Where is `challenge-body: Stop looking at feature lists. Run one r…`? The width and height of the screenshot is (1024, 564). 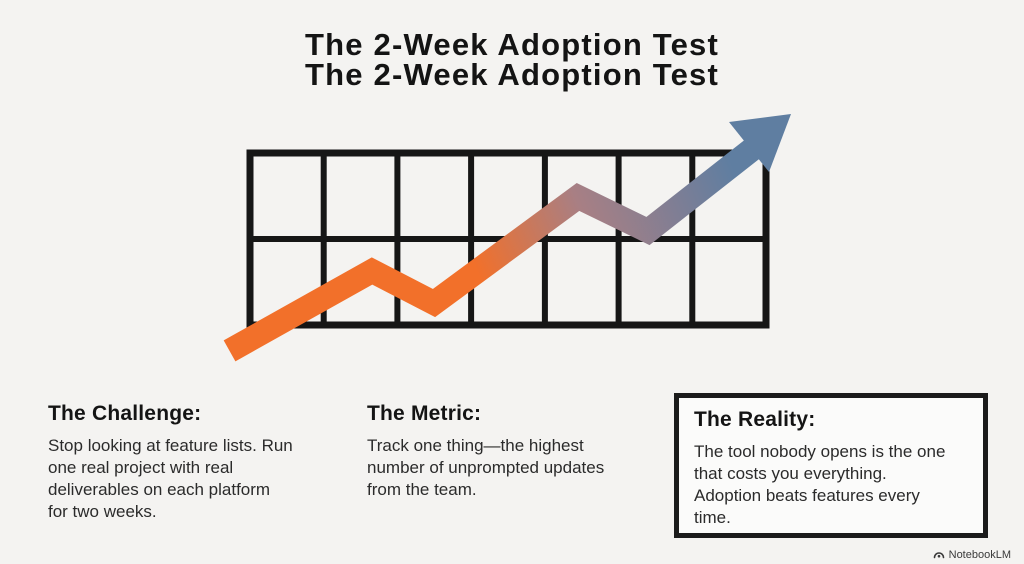
challenge-body: Stop looking at feature lists. Run one r… is located at coordinates (170, 478).